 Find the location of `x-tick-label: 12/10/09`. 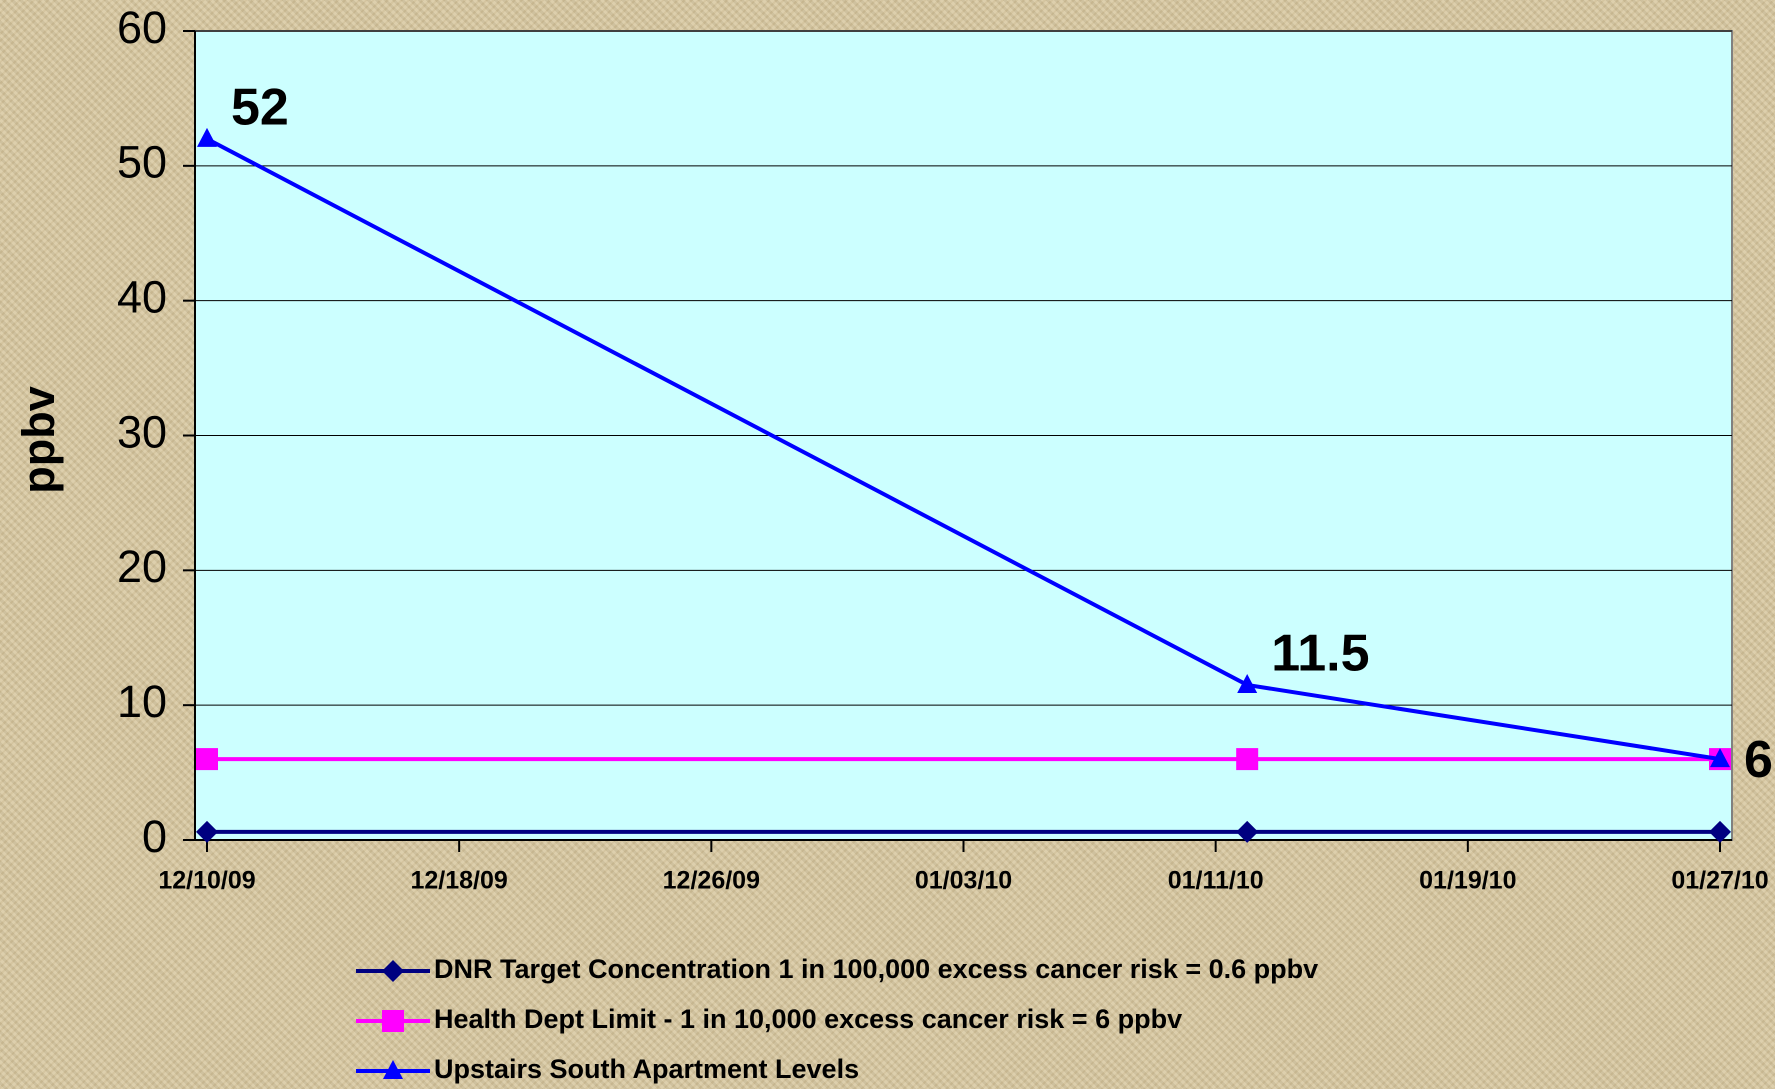

x-tick-label: 12/10/09 is located at coordinates (206, 881).